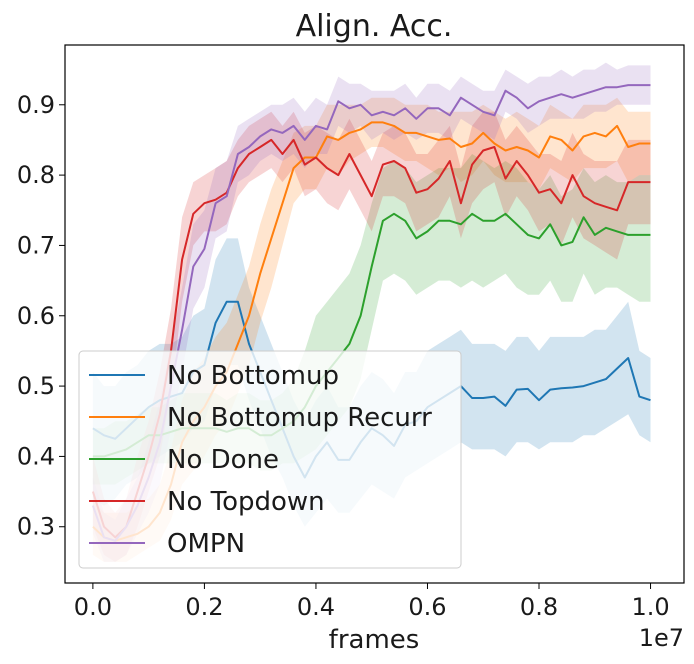  I want to click on chart-title: Align. Acc., so click(374, 26).